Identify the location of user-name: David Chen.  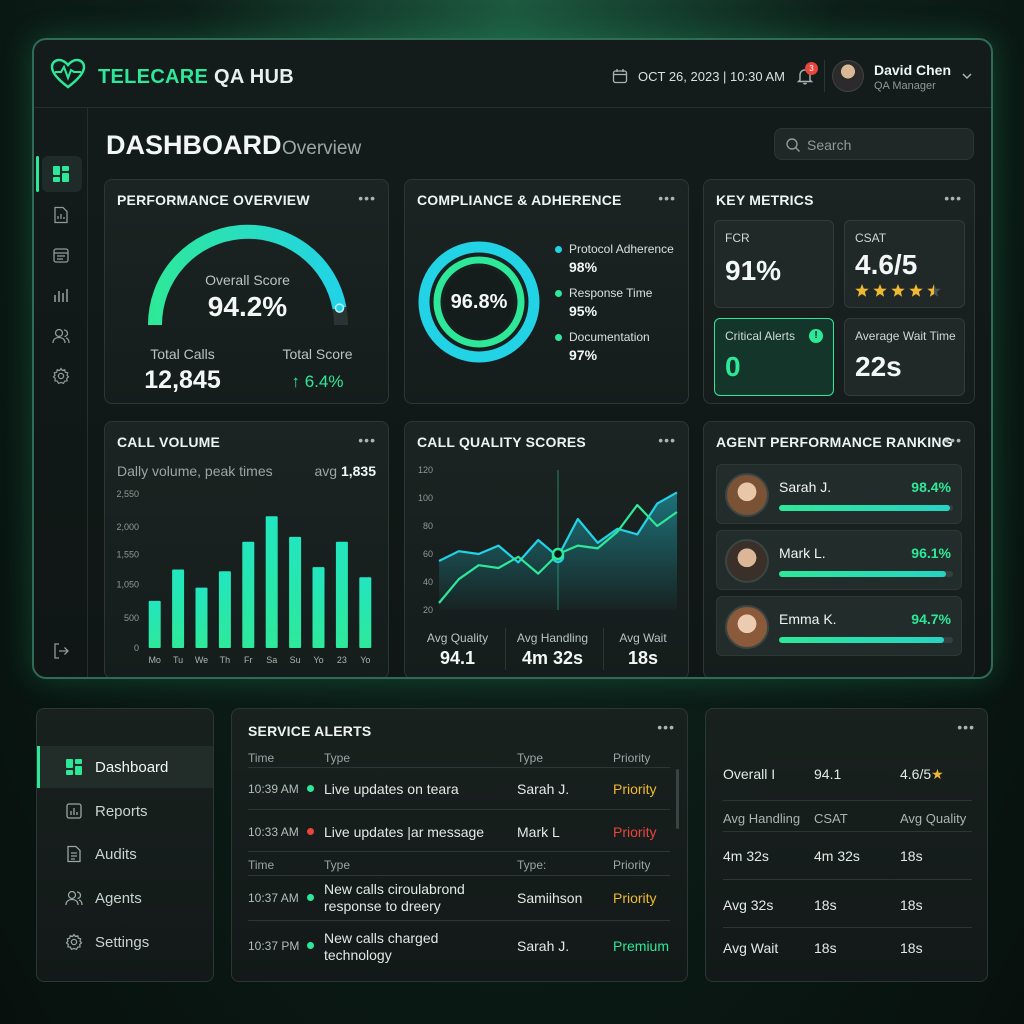
(913, 70).